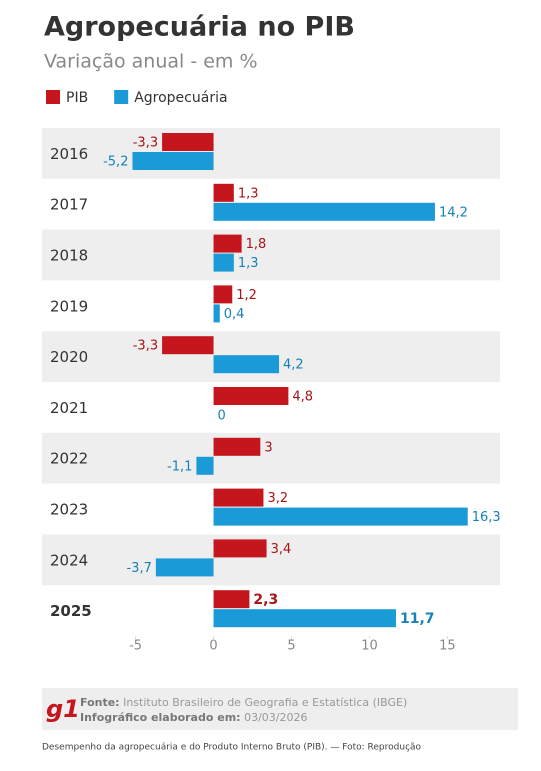  Describe the element at coordinates (179, 466) in the screenshot. I see `value-label: -1,1` at that location.